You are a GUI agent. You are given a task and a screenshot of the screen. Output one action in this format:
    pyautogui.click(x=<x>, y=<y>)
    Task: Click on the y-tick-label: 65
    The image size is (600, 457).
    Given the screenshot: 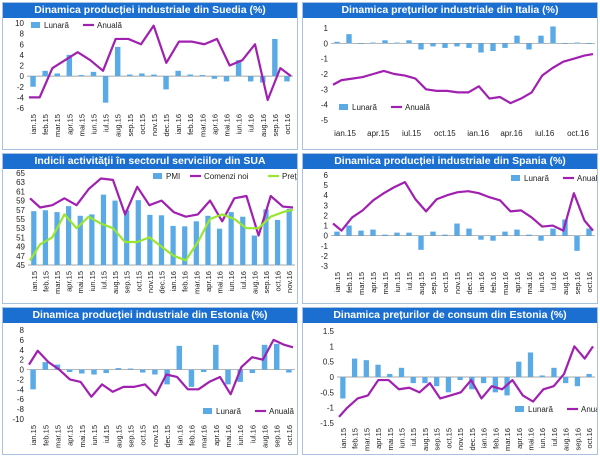 What is the action you would take?
    pyautogui.click(x=20, y=173)
    